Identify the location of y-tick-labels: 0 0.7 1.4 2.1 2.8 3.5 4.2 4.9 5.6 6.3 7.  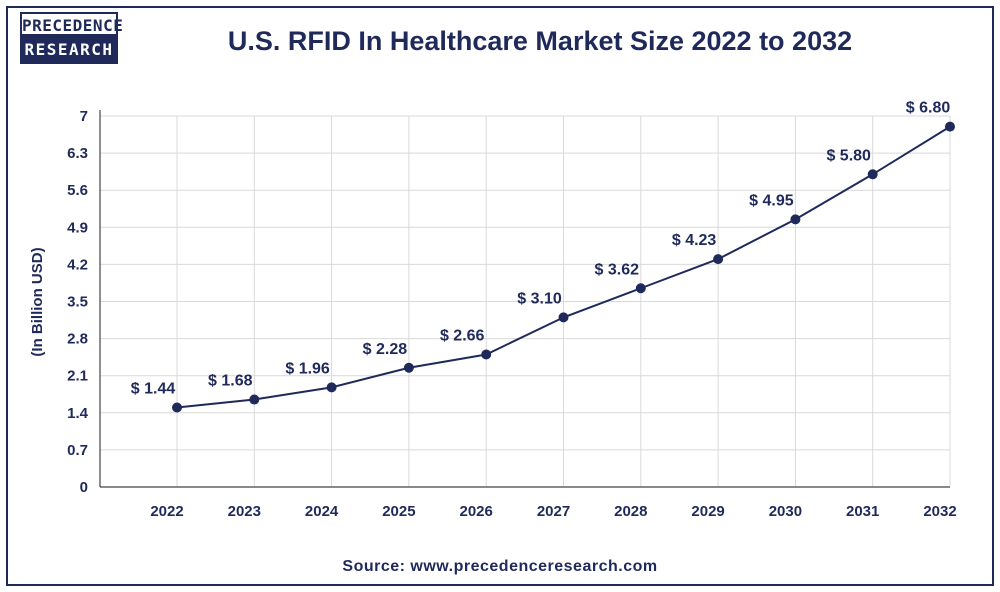
(78, 302).